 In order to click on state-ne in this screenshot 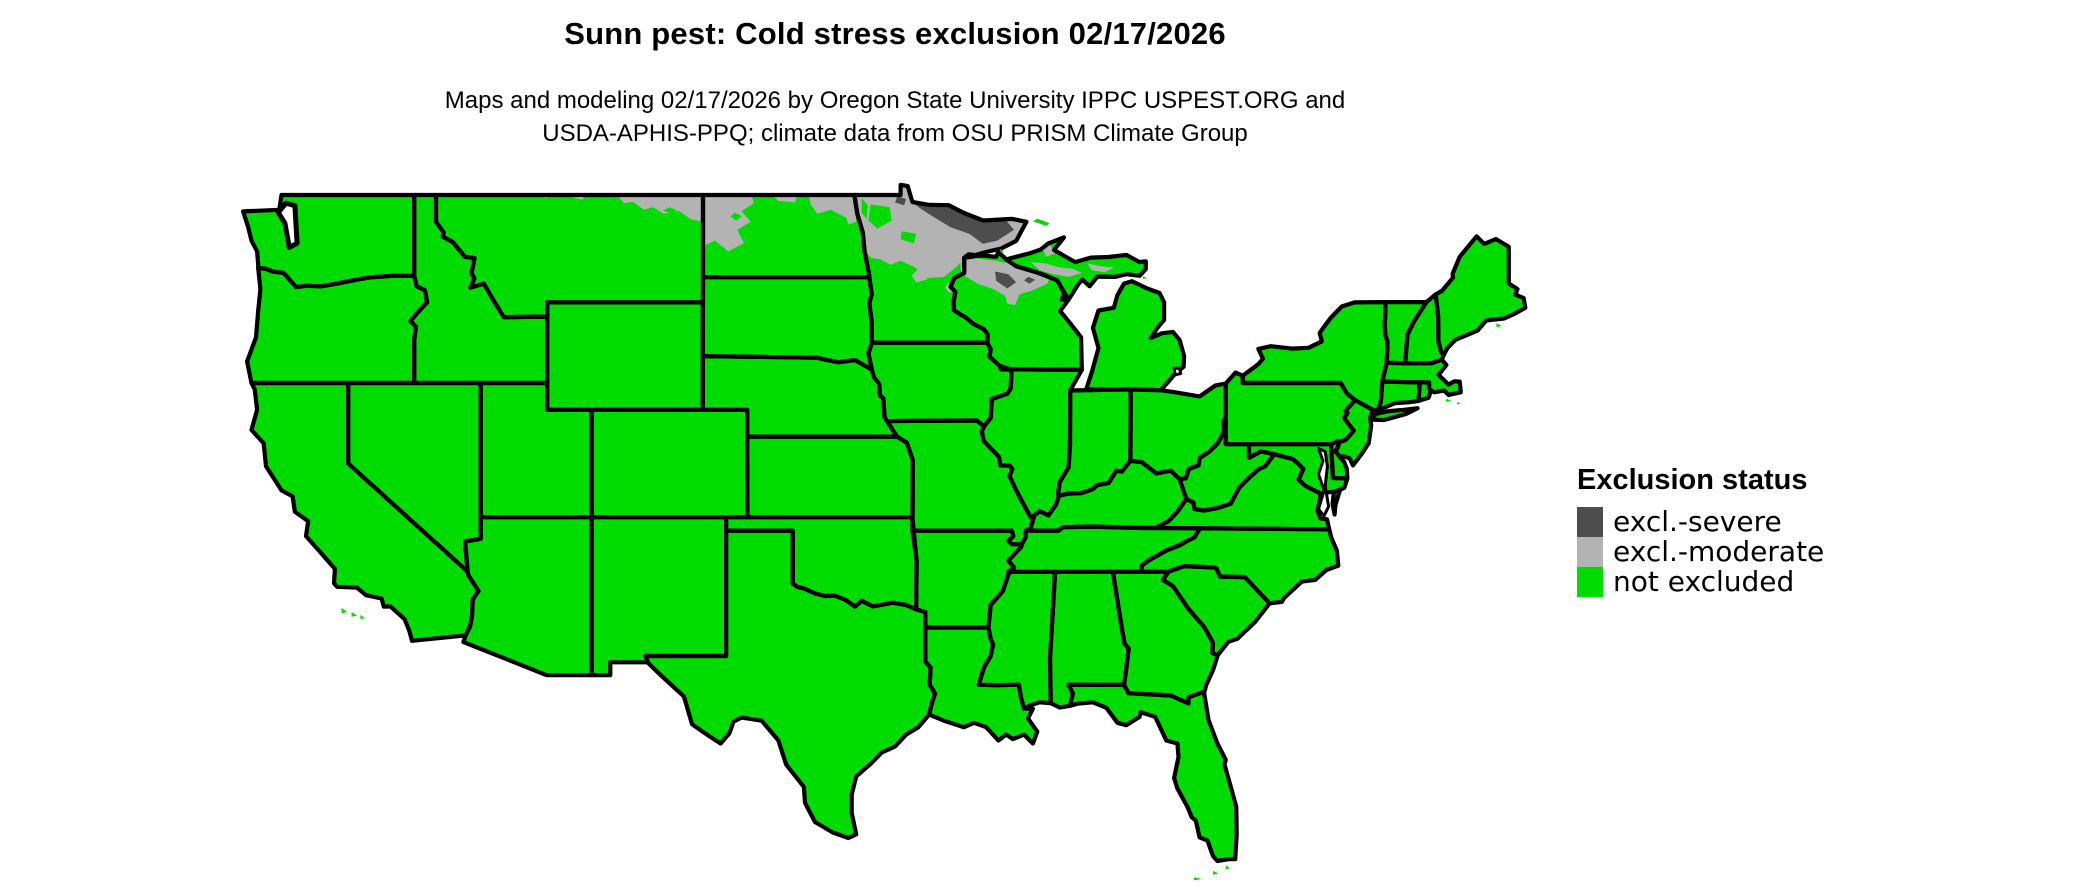, I will do `click(800, 396)`.